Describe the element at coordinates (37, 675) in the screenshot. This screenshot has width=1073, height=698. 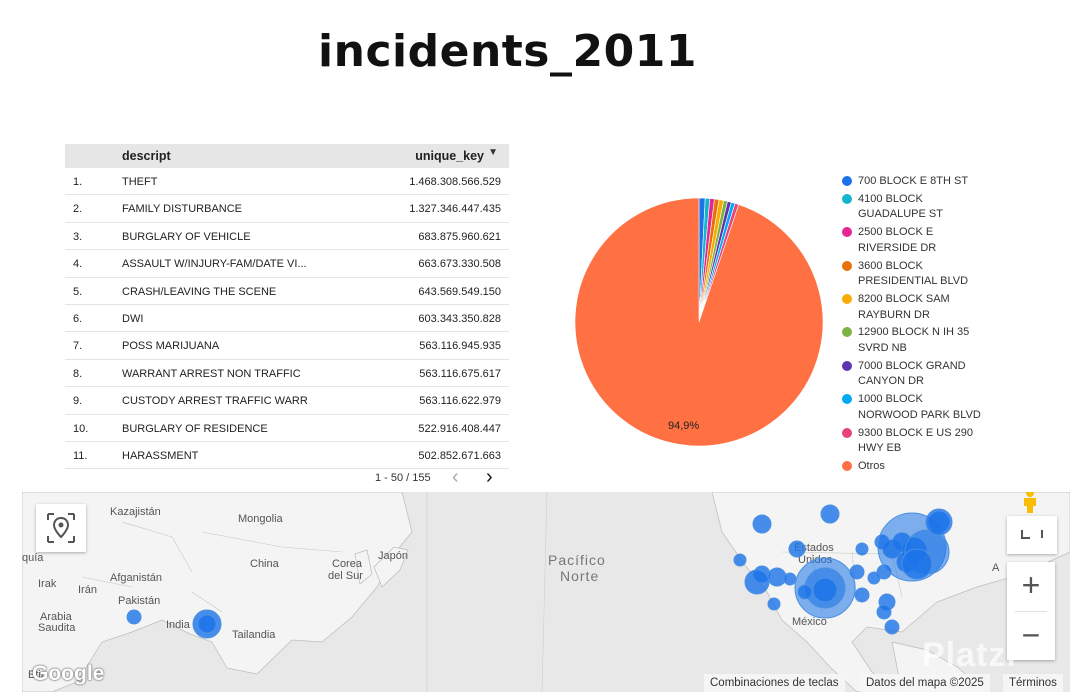
I see `map-label-etio: Etio` at that location.